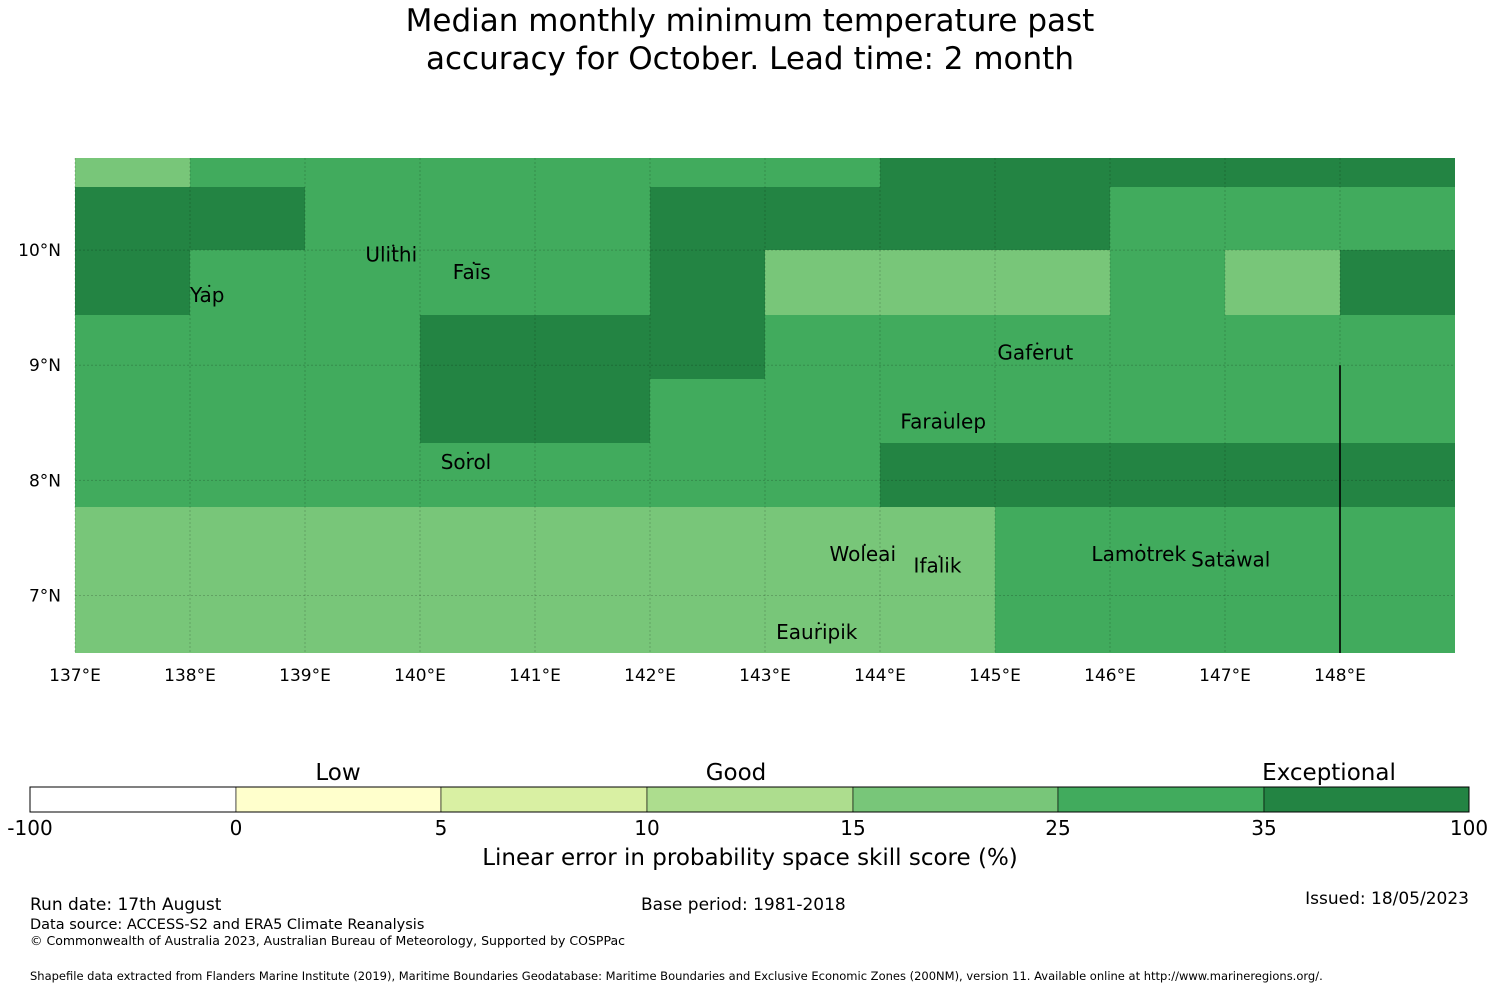 This screenshot has width=1500, height=990. I want to click on colorbar-tick: 0, so click(236, 828).